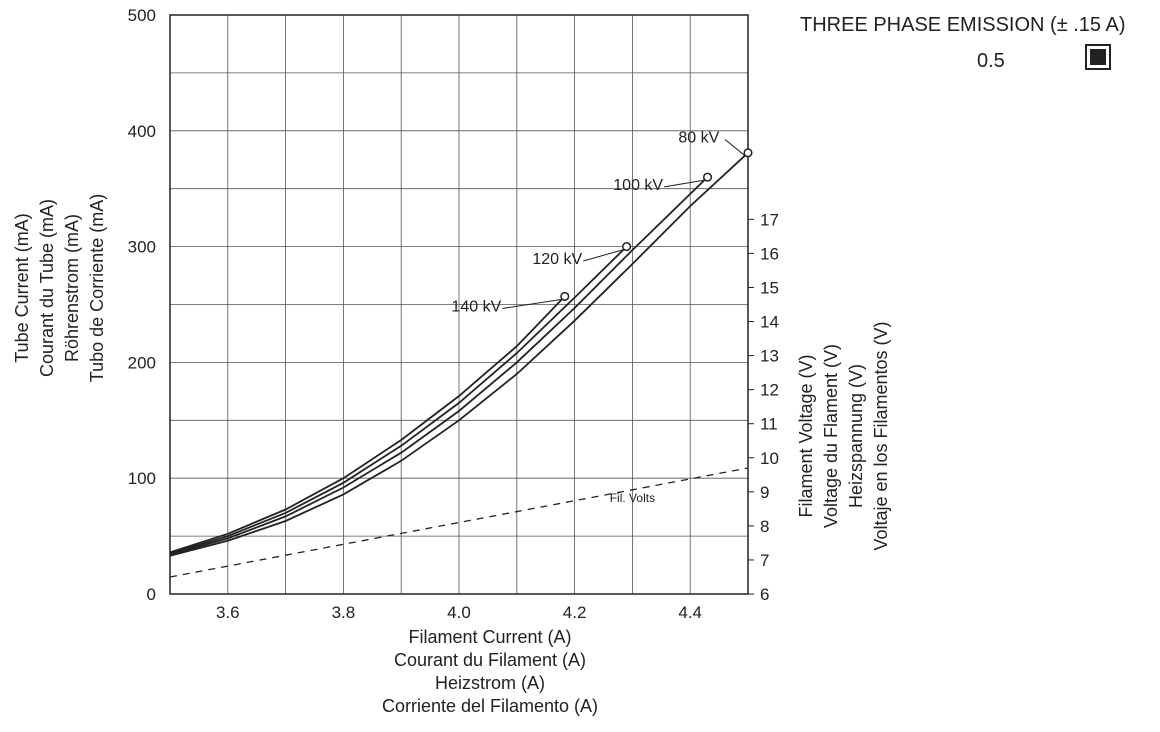 The image size is (1160, 732). I want to click on legend-value: 0.5, so click(991, 61).